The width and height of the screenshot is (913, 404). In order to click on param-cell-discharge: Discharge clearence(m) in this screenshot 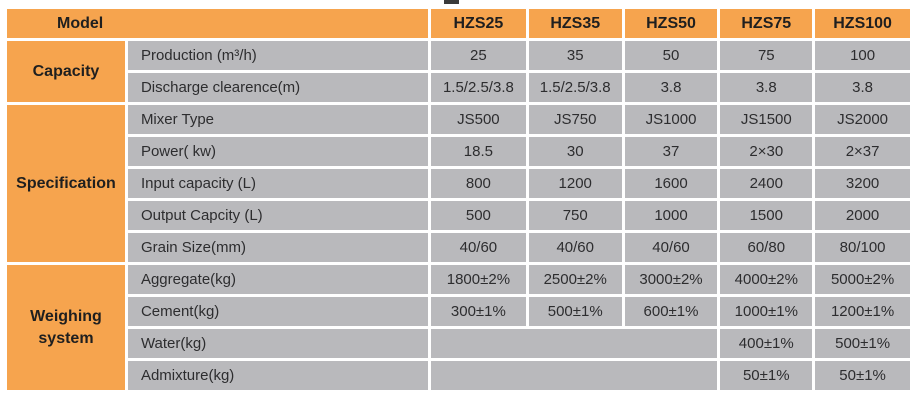, I will do `click(277, 87)`.